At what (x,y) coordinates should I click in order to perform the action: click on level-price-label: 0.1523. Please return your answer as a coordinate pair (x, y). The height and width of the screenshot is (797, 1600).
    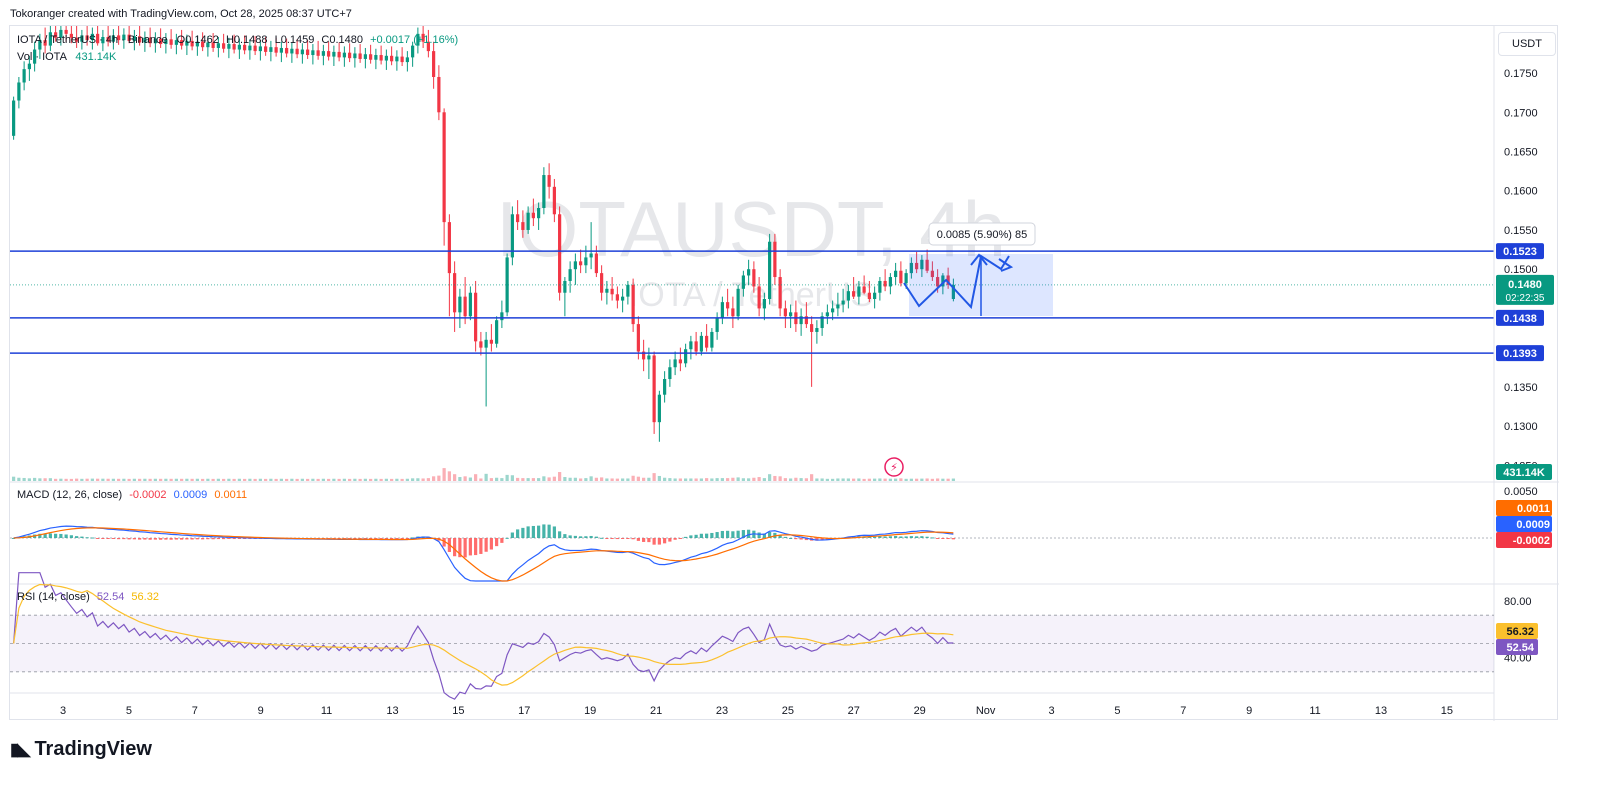
    Looking at the image, I should click on (1520, 252).